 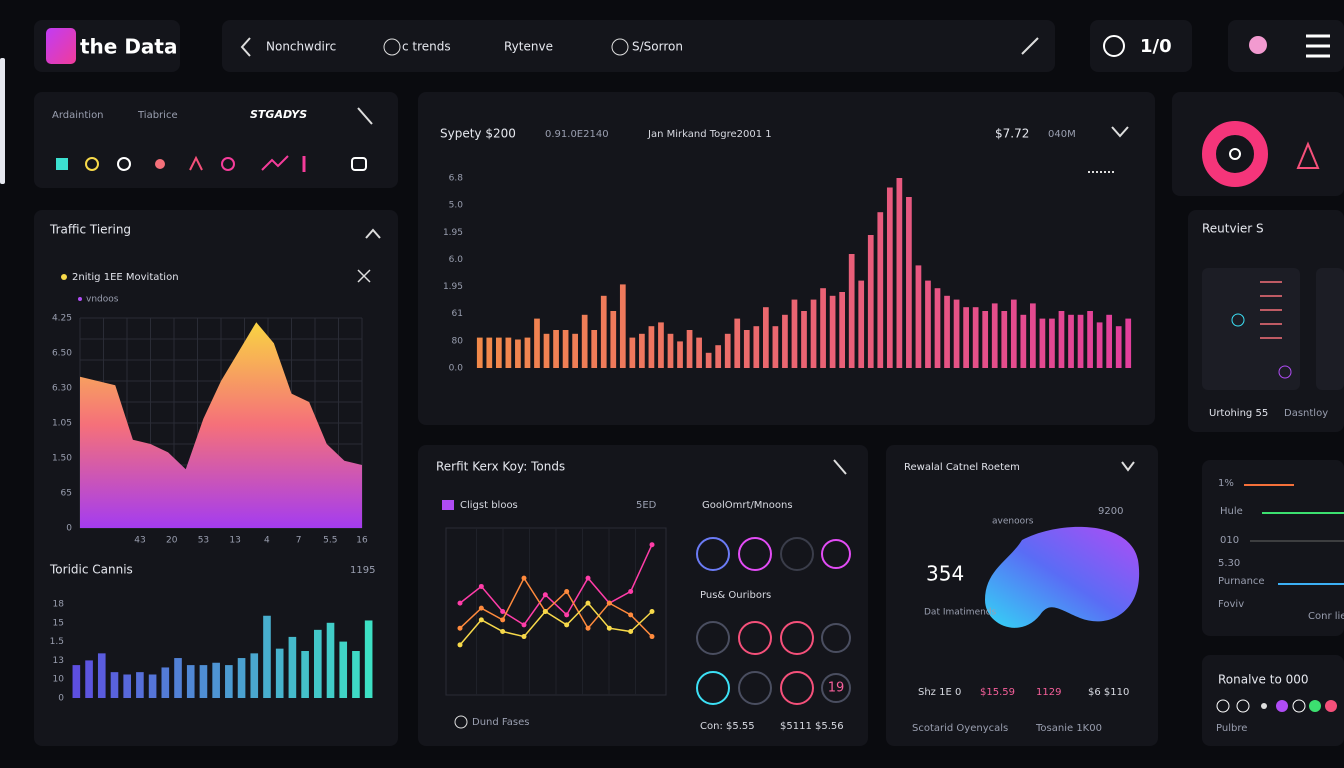 What do you see at coordinates (1231, 604) in the screenshot?
I see `row-label: Foviv` at bounding box center [1231, 604].